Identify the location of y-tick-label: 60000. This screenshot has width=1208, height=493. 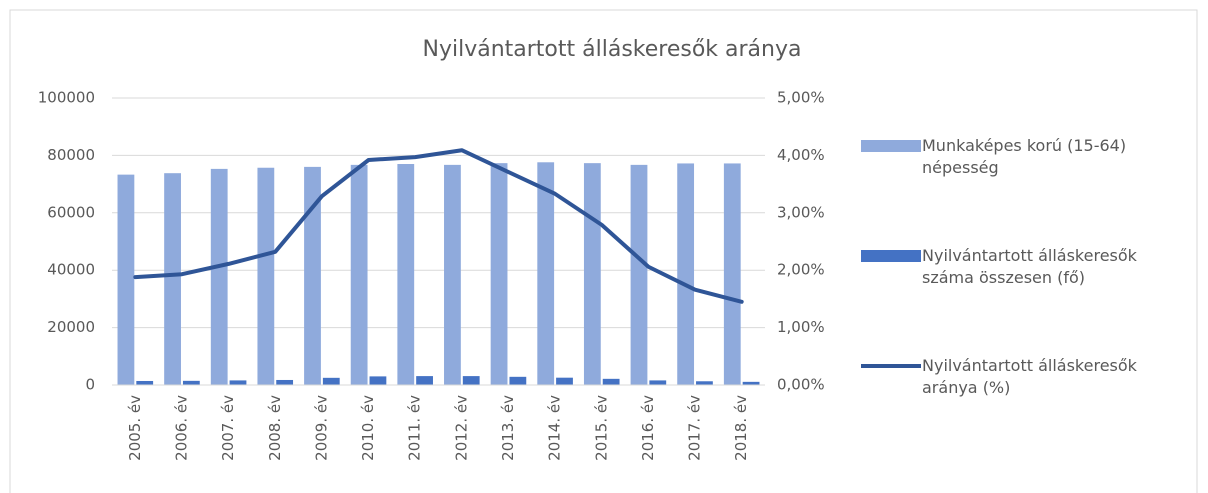
(71, 212).